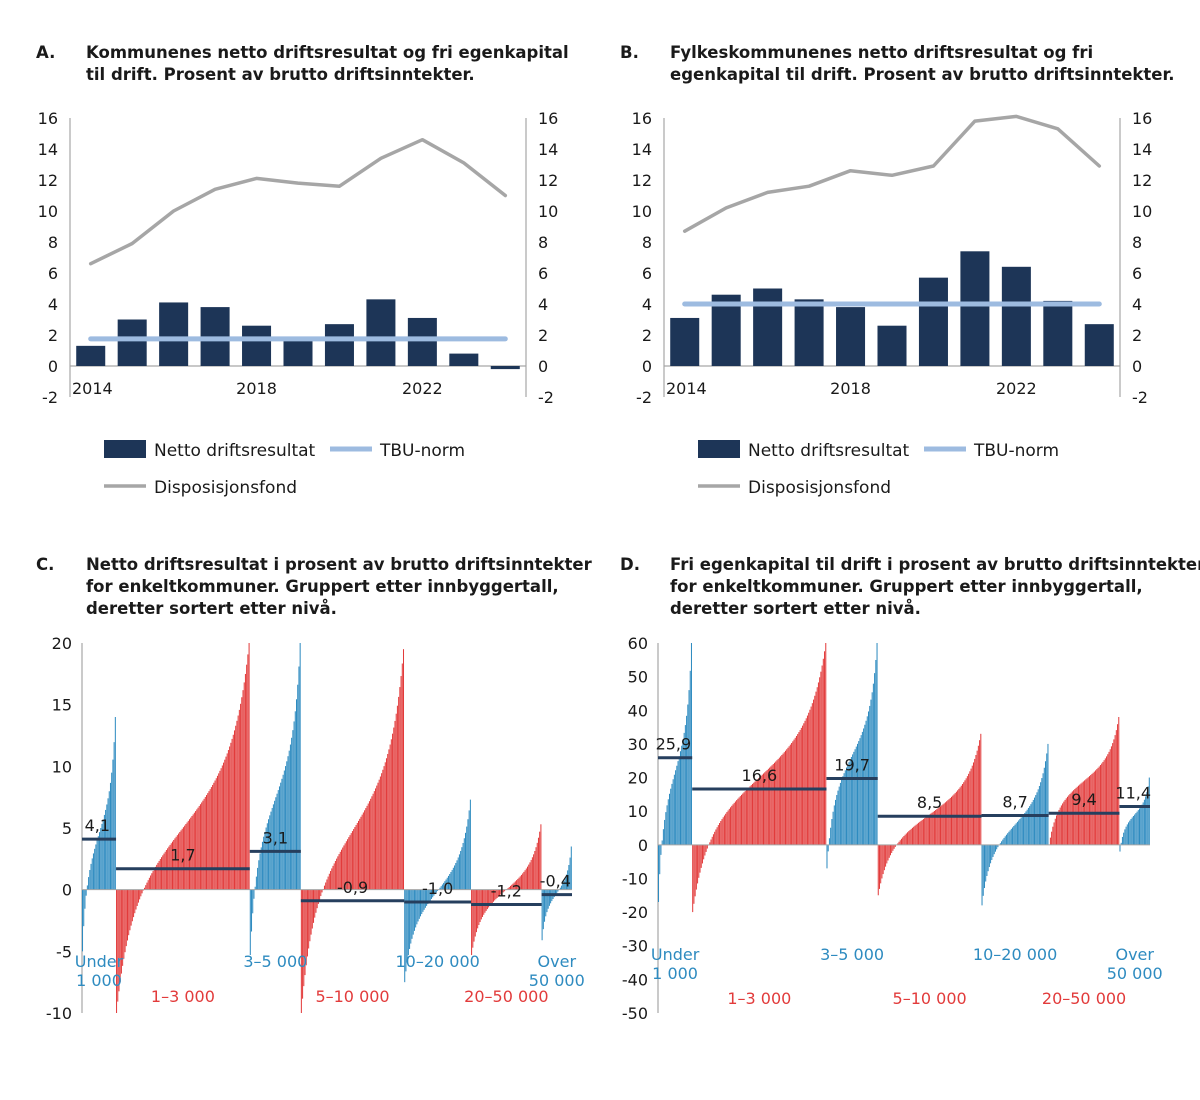  Describe the element at coordinates (437, 888) in the screenshot. I see `group-average-label: -1,0` at that location.